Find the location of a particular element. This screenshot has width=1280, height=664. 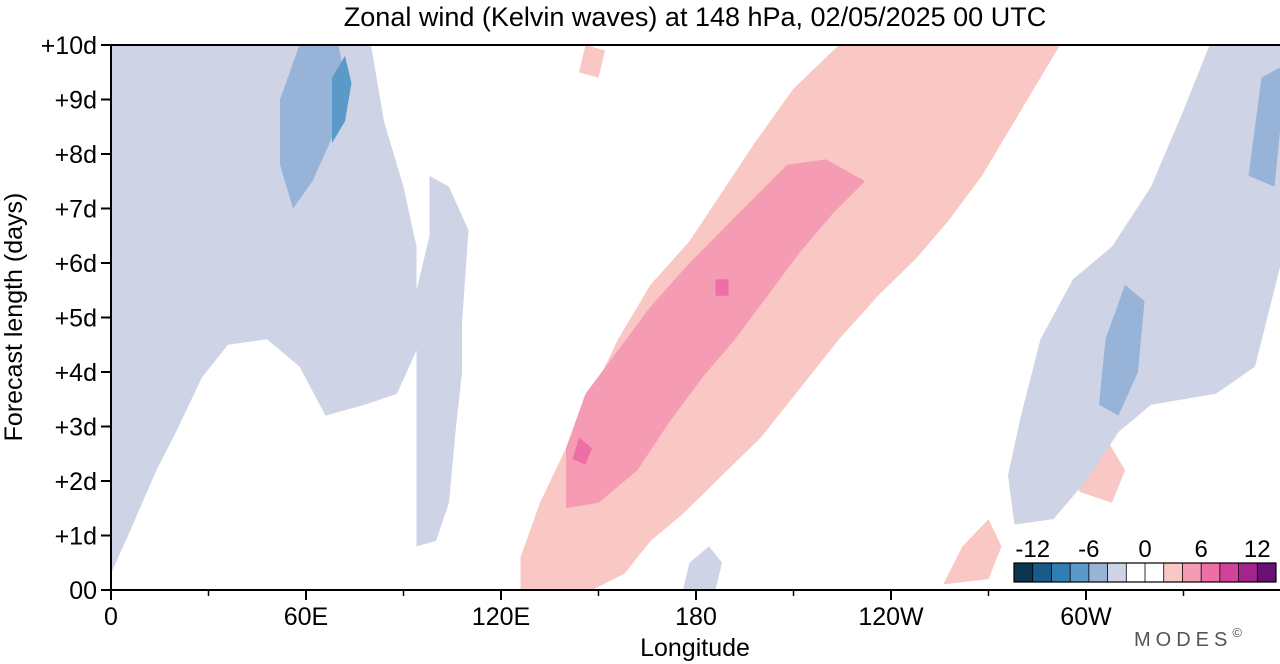

colorbar-label: -12 is located at coordinates (1032, 549).